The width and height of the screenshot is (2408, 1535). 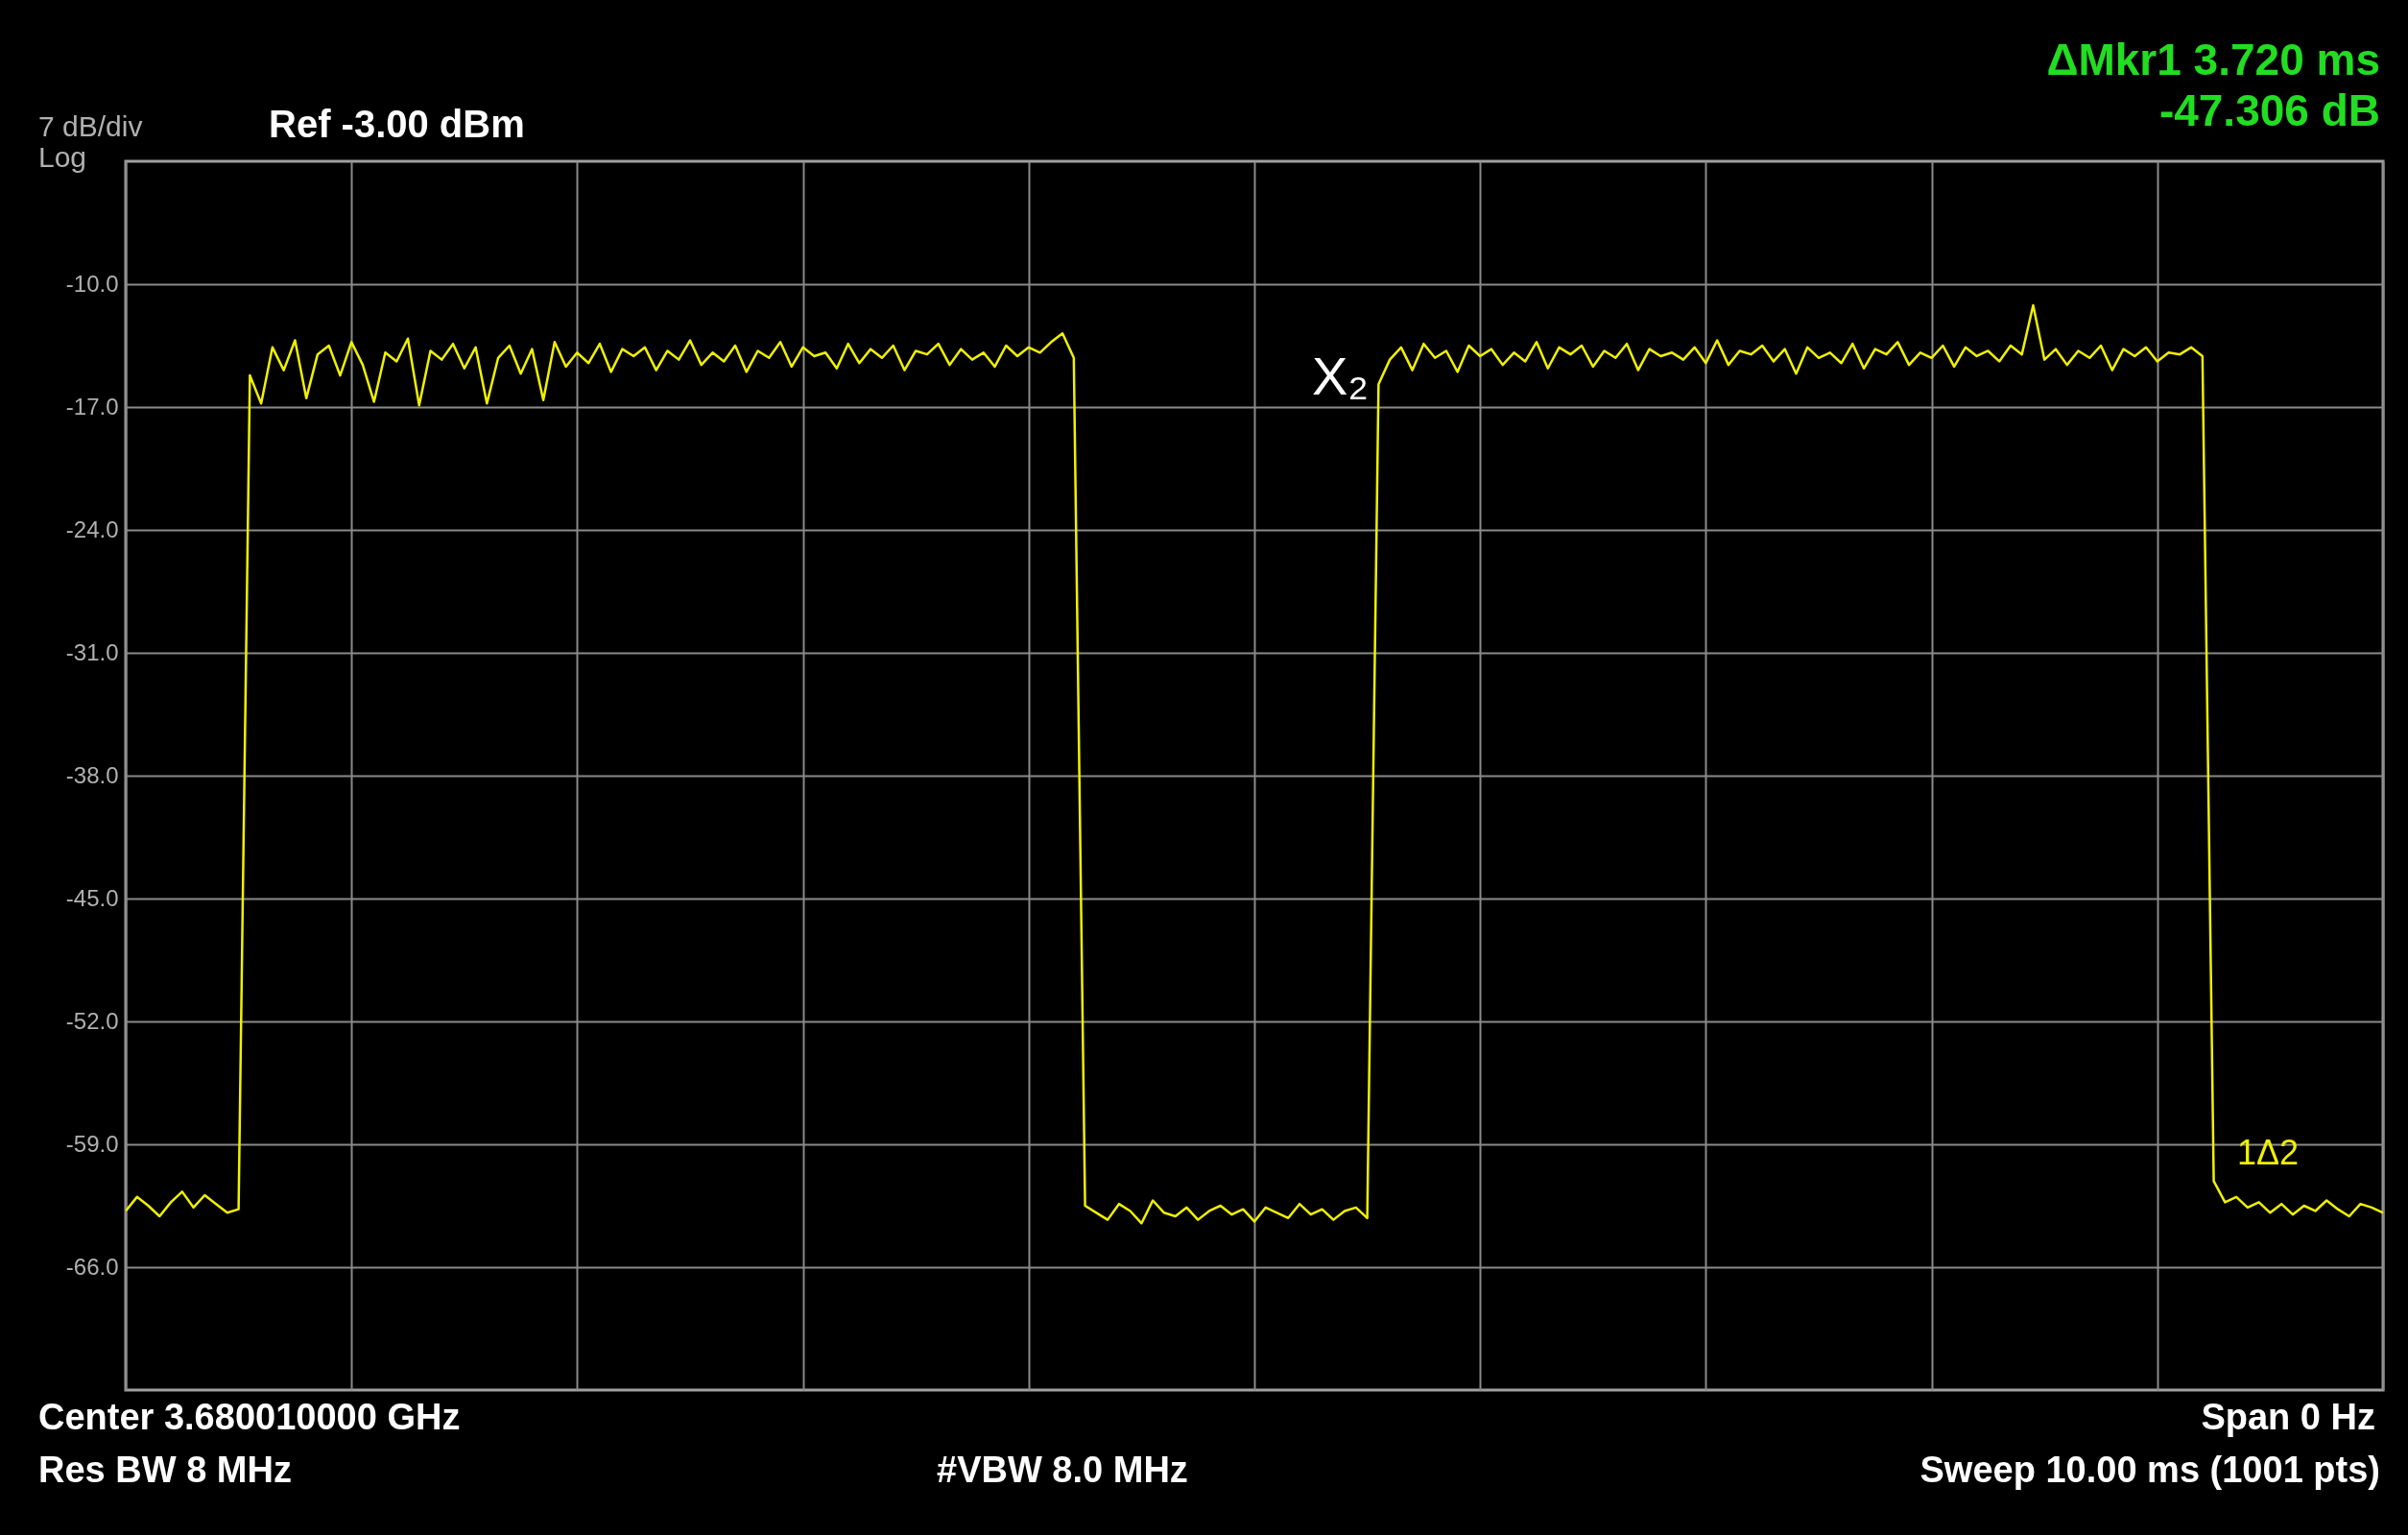 I want to click on y-tick-label: -38.0, so click(x=92, y=774).